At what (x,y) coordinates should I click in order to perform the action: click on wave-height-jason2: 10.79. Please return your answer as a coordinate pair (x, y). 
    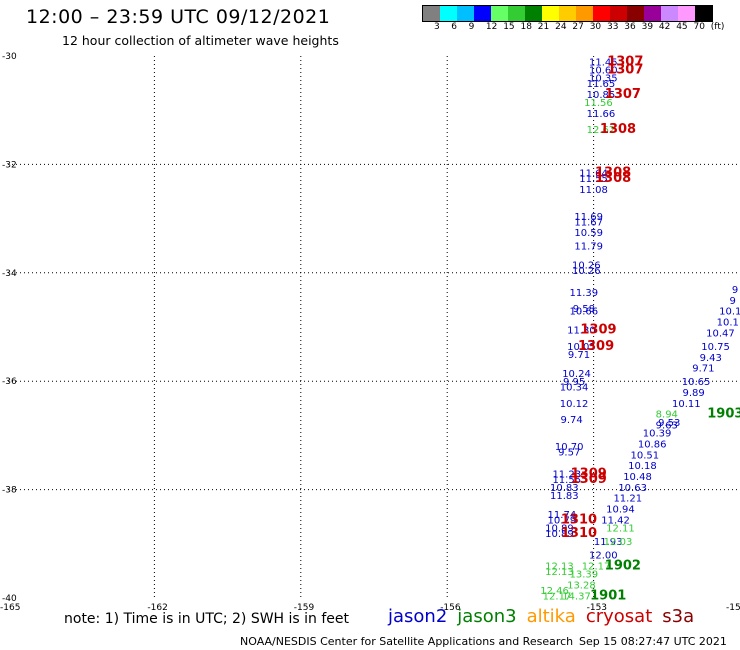
    Looking at the image, I should click on (562, 520).